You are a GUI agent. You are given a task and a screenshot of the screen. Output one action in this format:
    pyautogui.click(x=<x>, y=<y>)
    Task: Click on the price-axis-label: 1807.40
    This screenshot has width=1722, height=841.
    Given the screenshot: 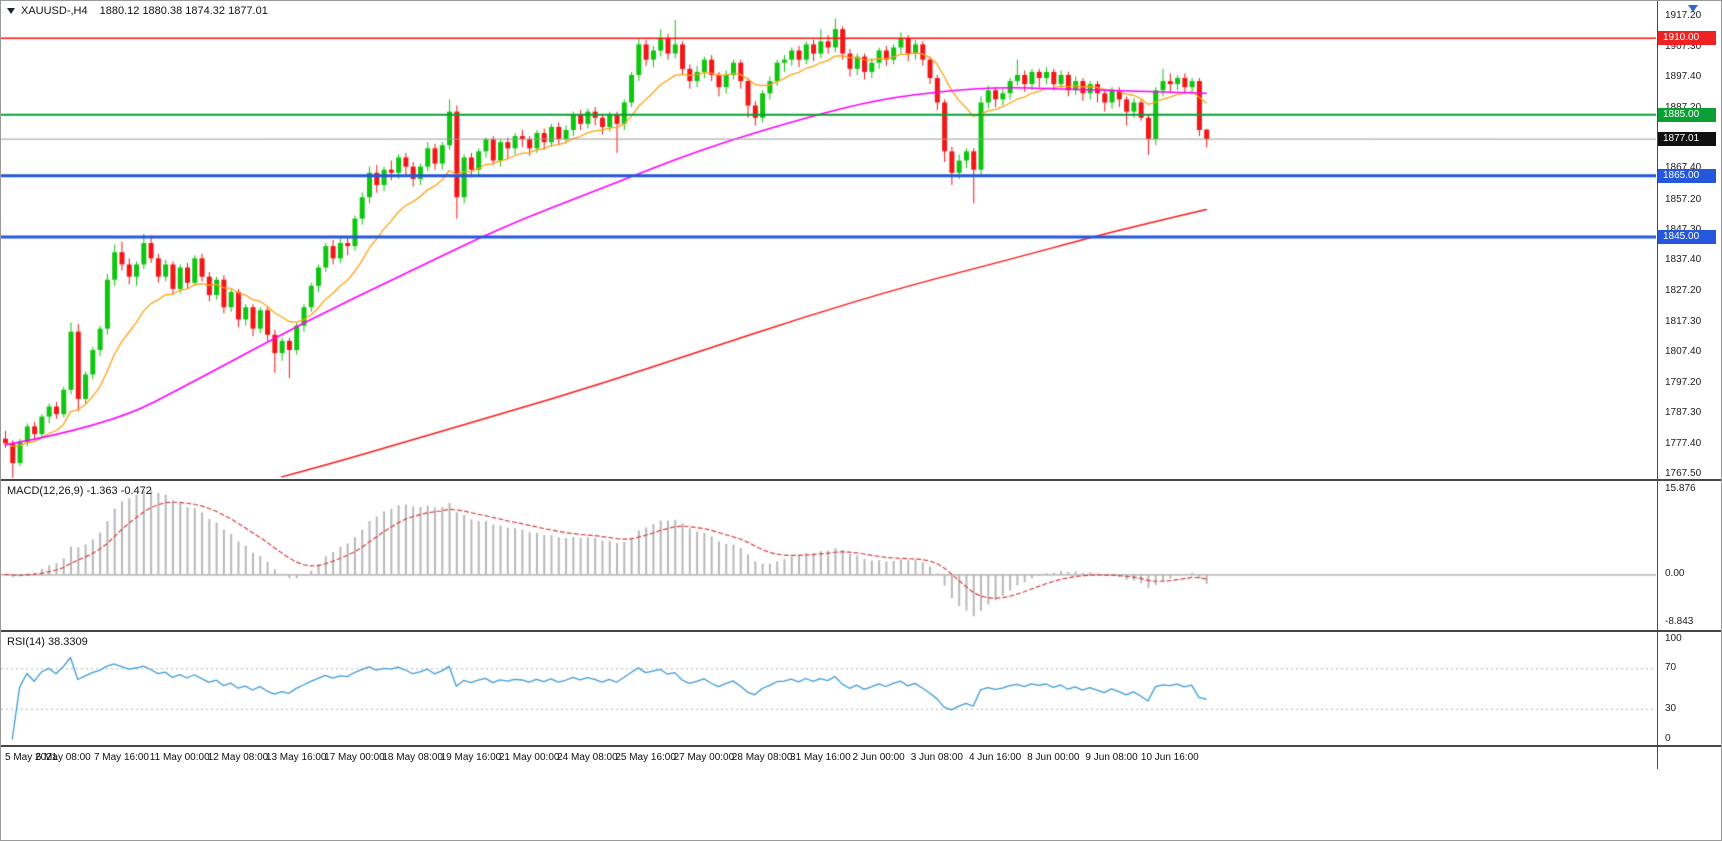 What is the action you would take?
    pyautogui.click(x=1683, y=351)
    